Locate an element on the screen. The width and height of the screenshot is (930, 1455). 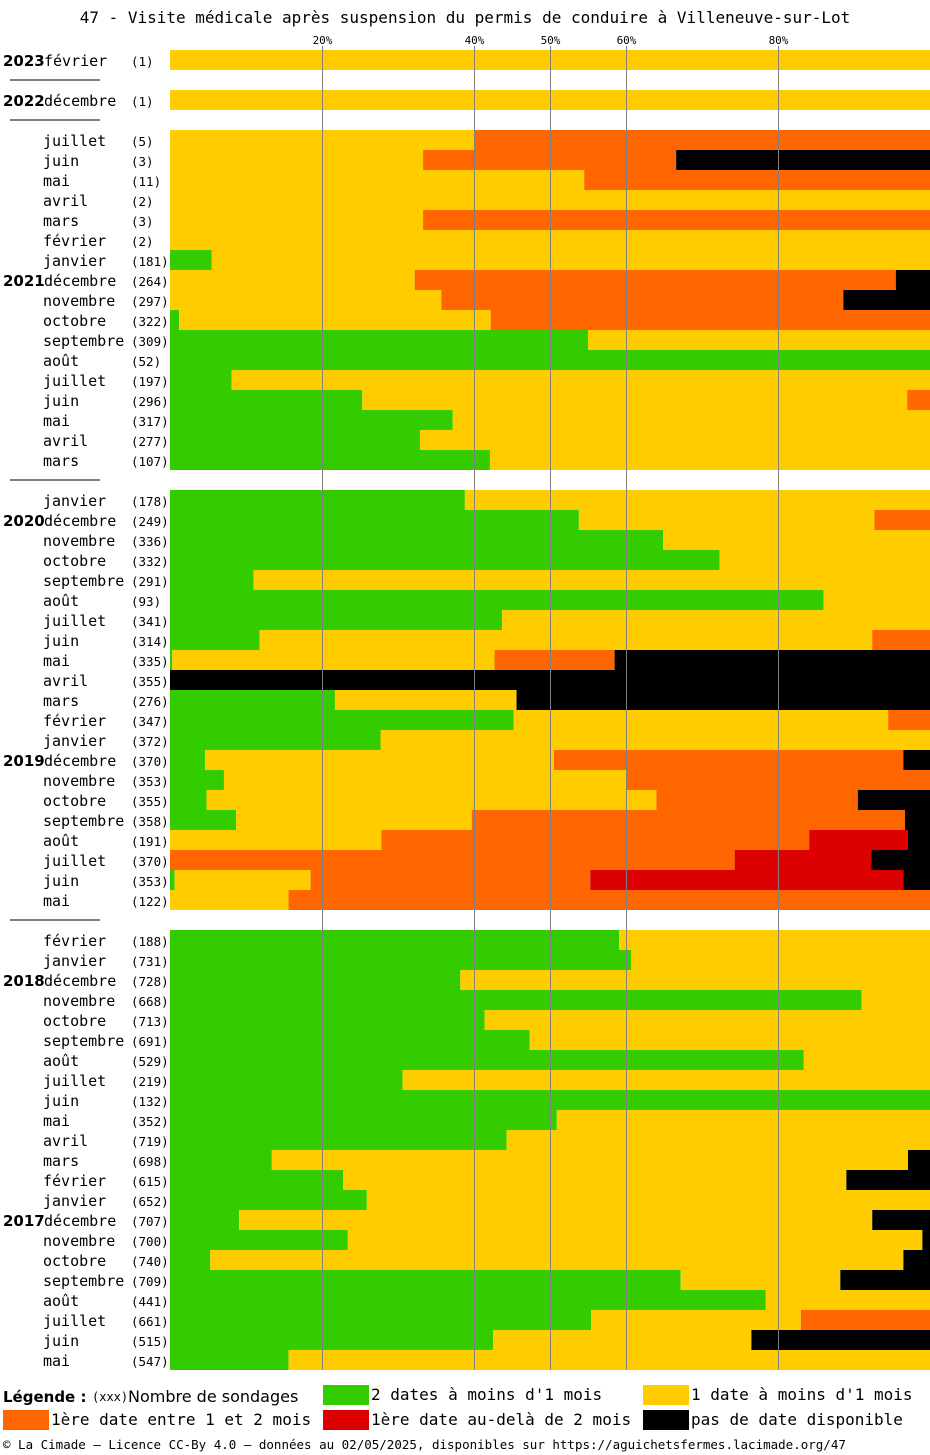
legend-swatch-black is located at coordinates (666, 1420).